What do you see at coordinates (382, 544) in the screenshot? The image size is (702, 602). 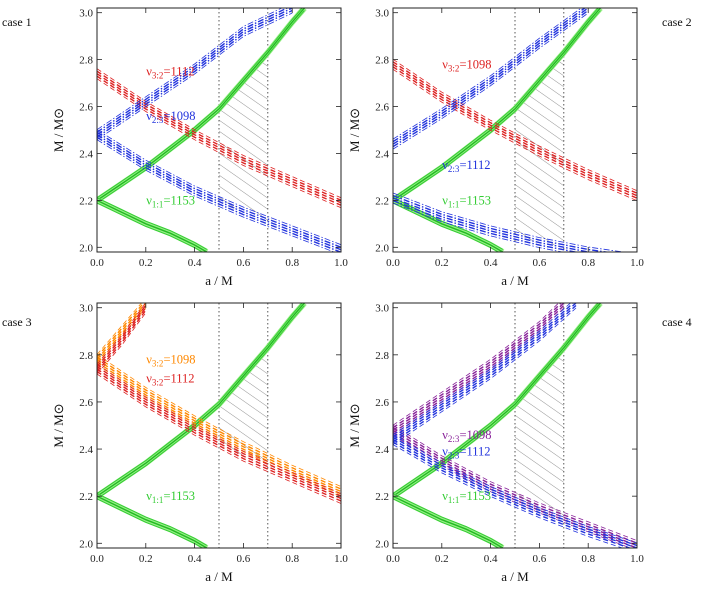 I see `y-tick-label: 2.0` at bounding box center [382, 544].